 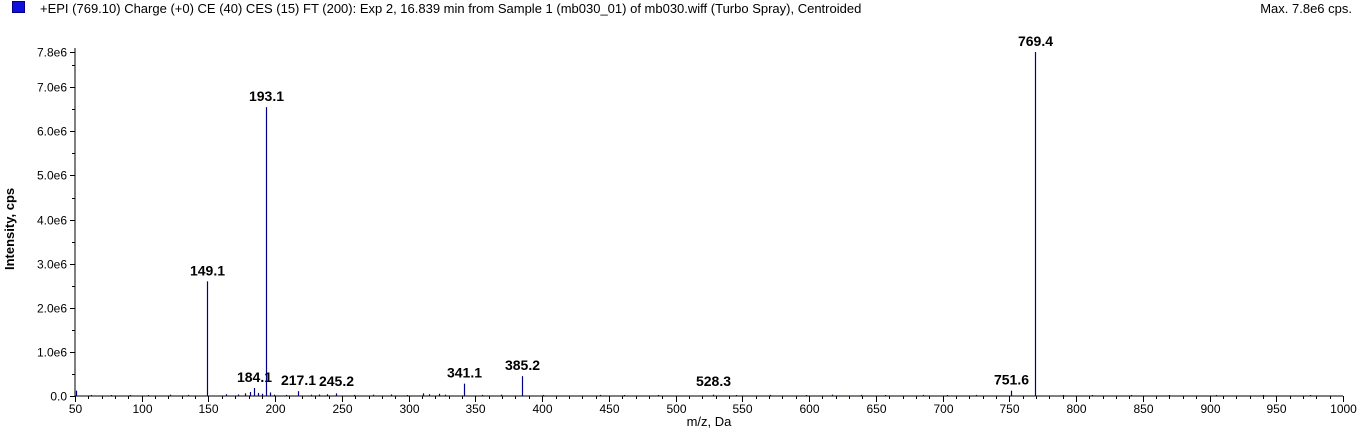 What do you see at coordinates (298, 380) in the screenshot?
I see `peak-label: 217.1` at bounding box center [298, 380].